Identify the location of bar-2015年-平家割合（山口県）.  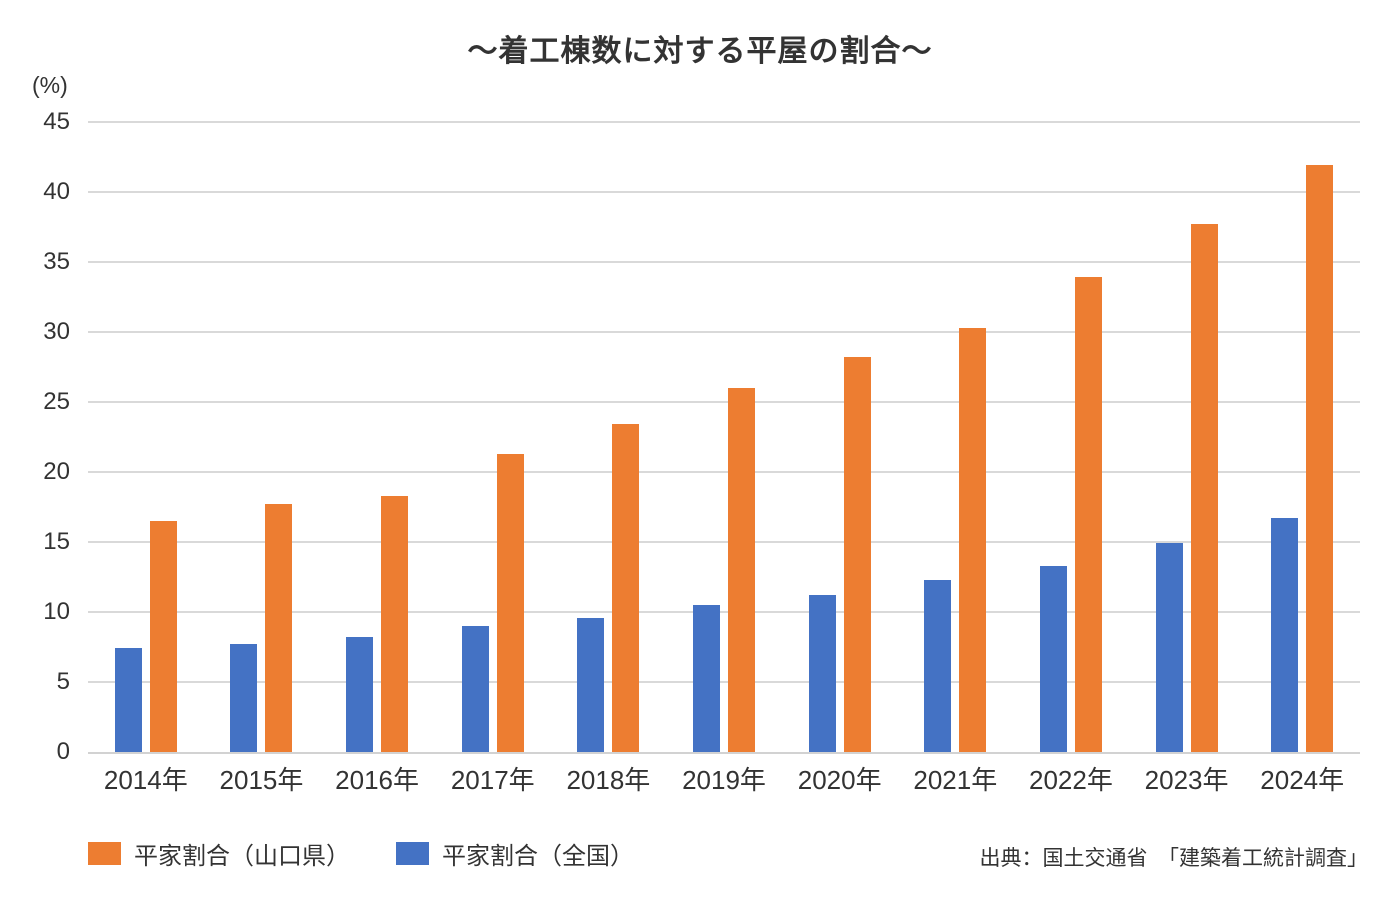
(279, 628).